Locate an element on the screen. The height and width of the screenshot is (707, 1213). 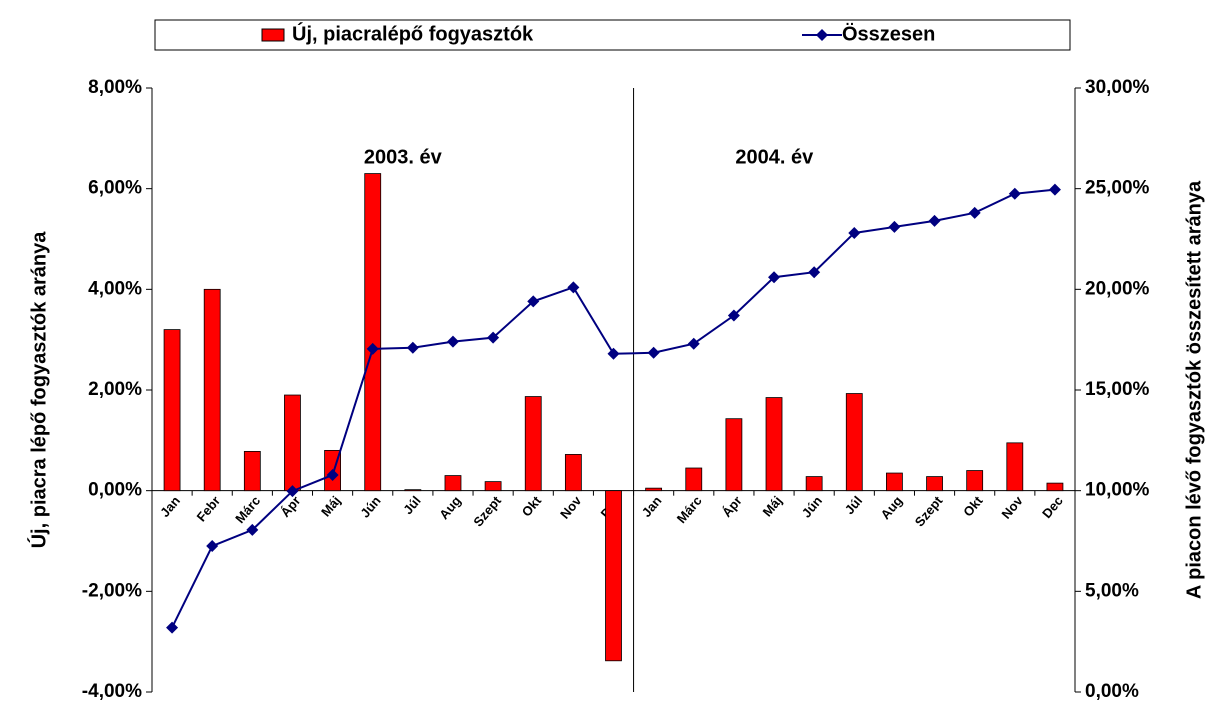
y2-tick-label: 5,00% is located at coordinates (1112, 590).